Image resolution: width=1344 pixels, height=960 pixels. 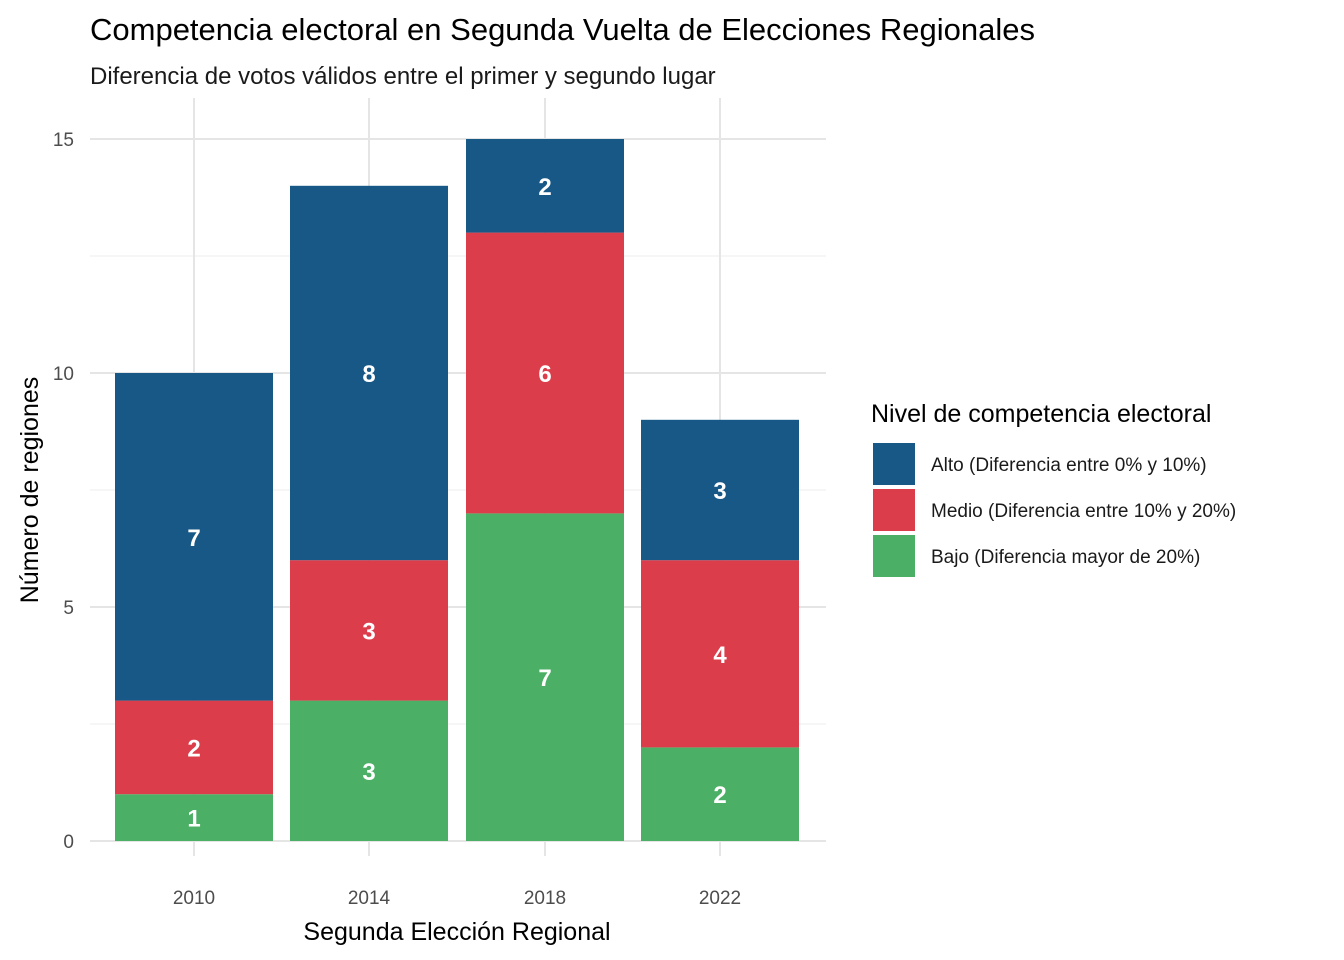 I want to click on legend-label: Alto (Diferencia entre 0% y 10%), so click(x=1069, y=465).